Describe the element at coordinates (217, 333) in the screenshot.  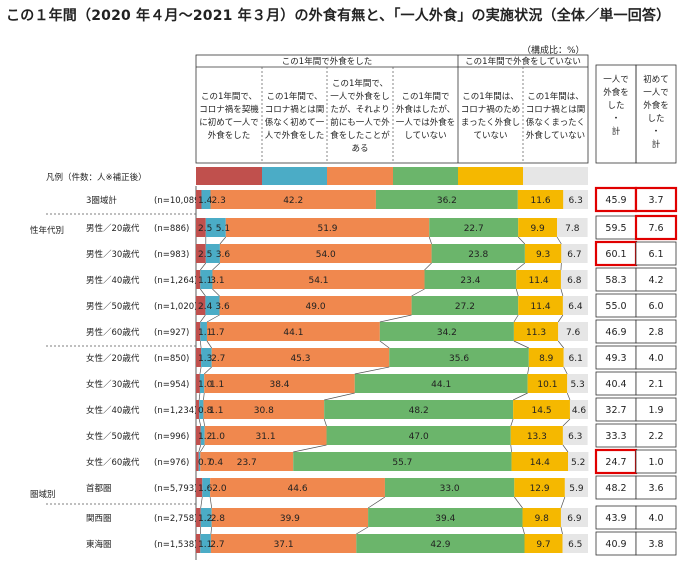
I see `data-label: 1.7` at that location.